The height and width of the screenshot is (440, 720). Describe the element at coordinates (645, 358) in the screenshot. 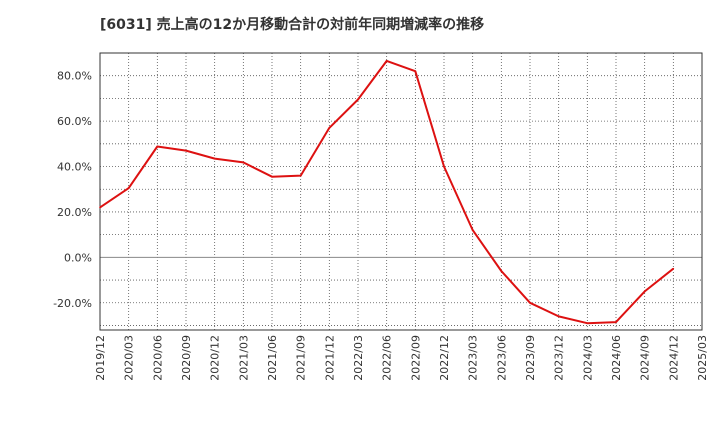

I see `x-tick-label: 2024/09` at that location.